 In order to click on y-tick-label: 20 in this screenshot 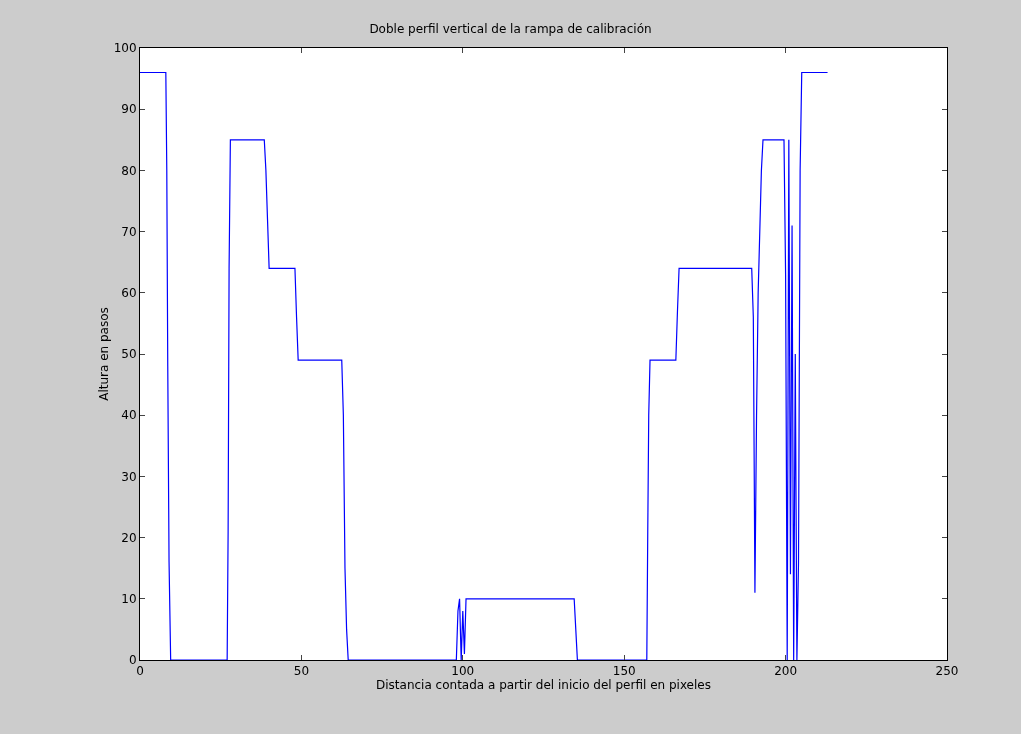, I will do `click(129, 537)`.